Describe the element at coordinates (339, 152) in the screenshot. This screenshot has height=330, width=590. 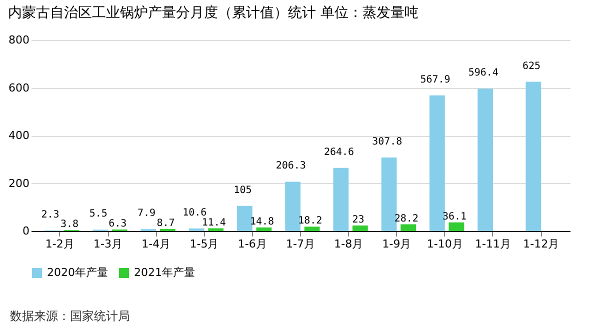
I see `data-label: 264.6` at that location.